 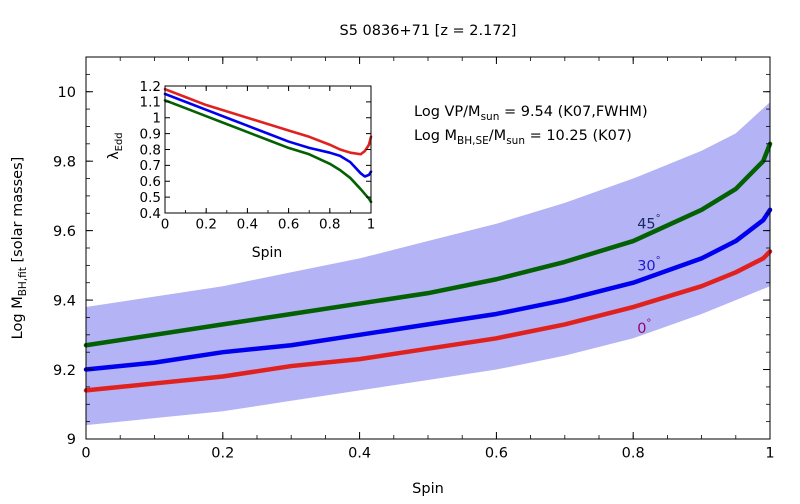 What do you see at coordinates (150, 214) in the screenshot?
I see `inset-y-tick-label: 0.4` at bounding box center [150, 214].